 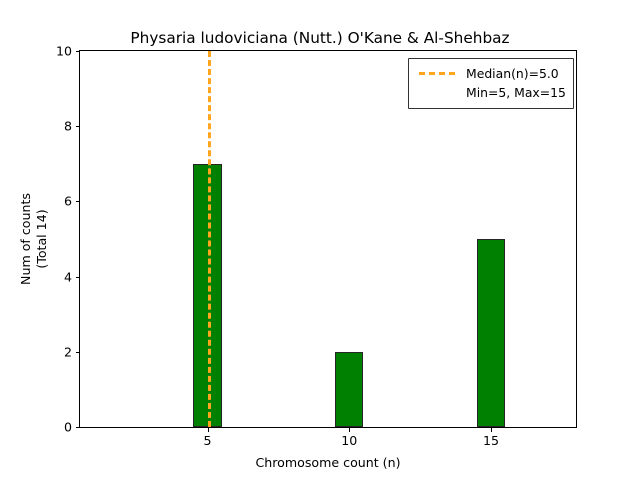 I want to click on y-axis-label-line-1: Num of counts, so click(x=26, y=239).